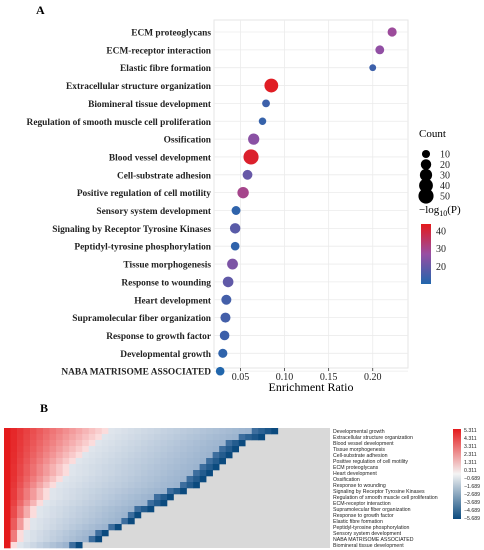  What do you see at coordinates (142, 248) in the screenshot?
I see `category-label: Peptidyl-tyrosine phosphorylation` at bounding box center [142, 248].